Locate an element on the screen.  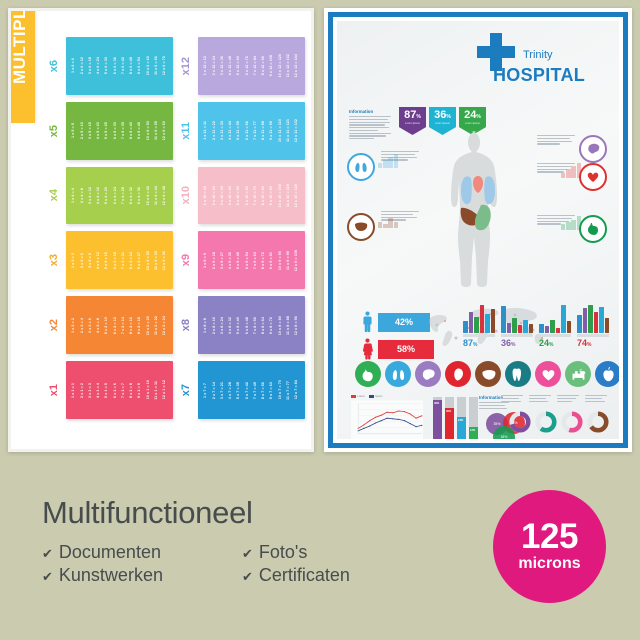
equation: 4 x 12 = 48 is located at coordinates (230, 66).